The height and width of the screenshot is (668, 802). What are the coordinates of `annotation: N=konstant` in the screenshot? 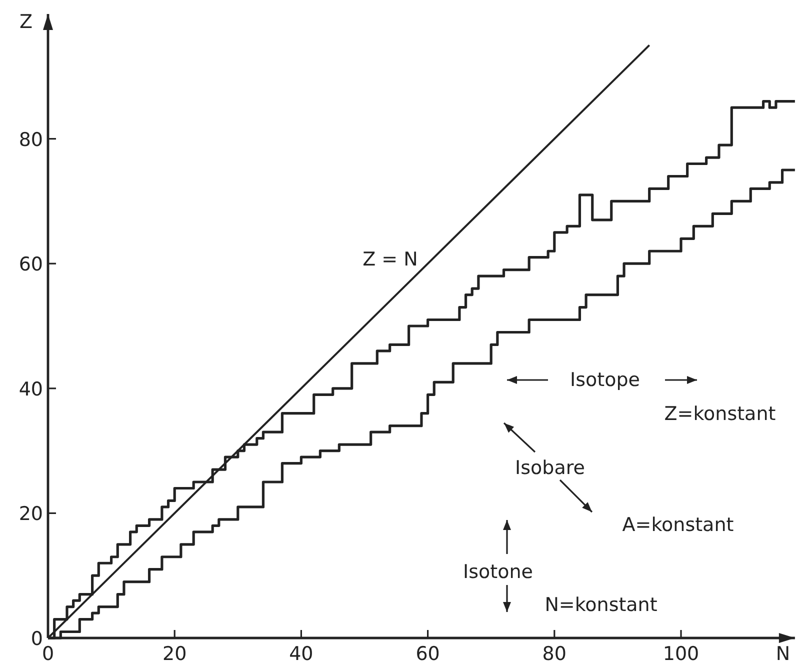 It's located at (601, 605).